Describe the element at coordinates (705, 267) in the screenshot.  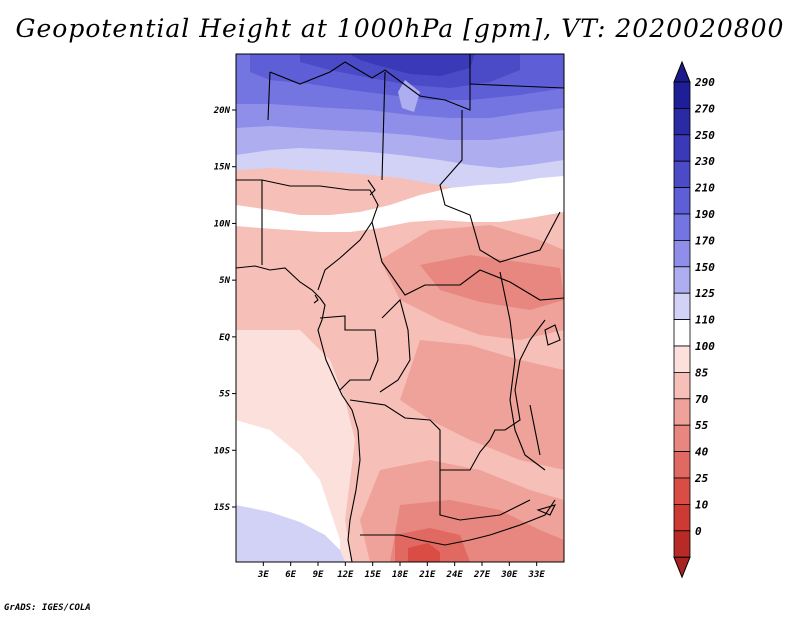
I see `colorbar-label: 150` at that location.